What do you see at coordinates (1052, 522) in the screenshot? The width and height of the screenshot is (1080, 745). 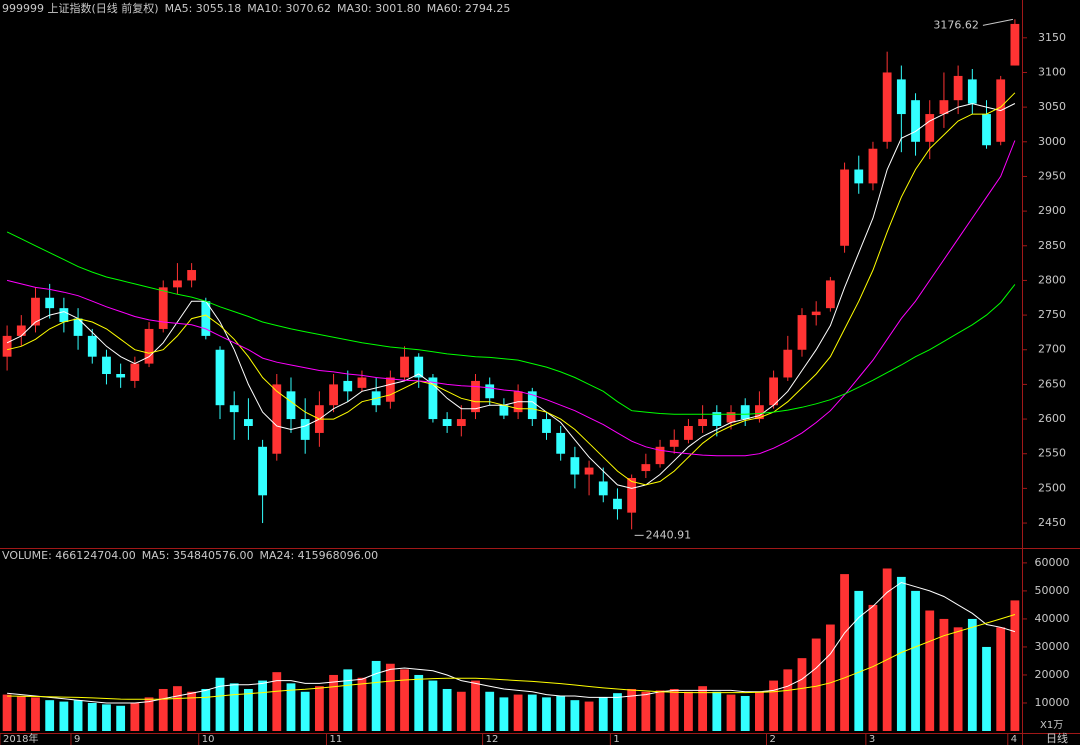 I see `y-tick-label: 2450` at bounding box center [1052, 522].